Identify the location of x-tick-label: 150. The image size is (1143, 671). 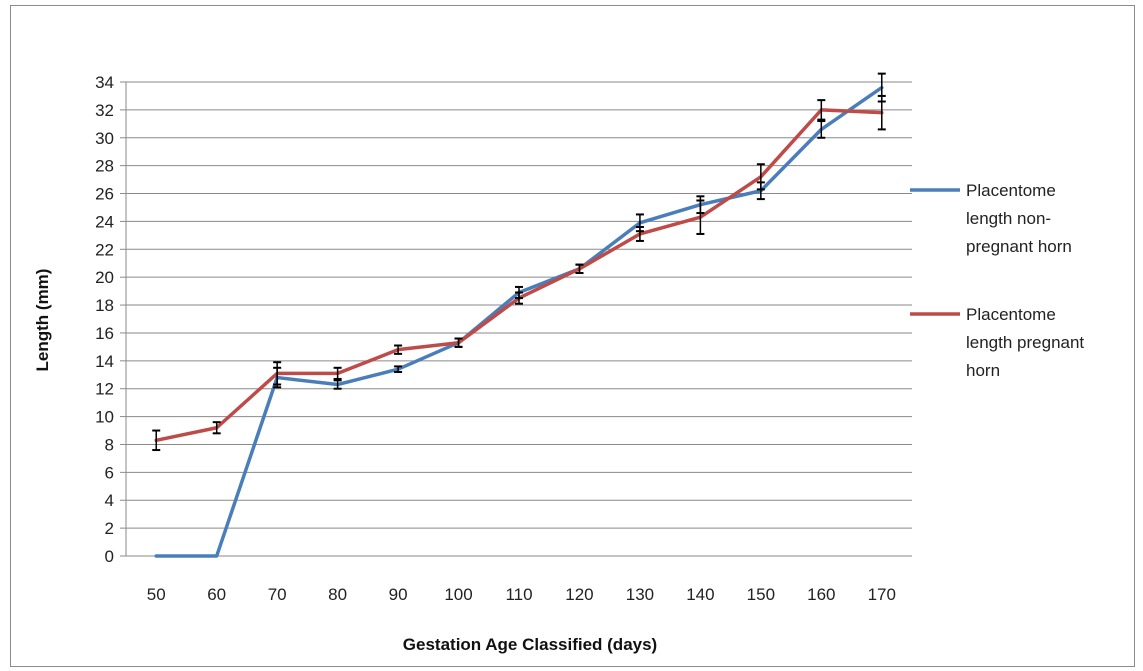
(761, 594).